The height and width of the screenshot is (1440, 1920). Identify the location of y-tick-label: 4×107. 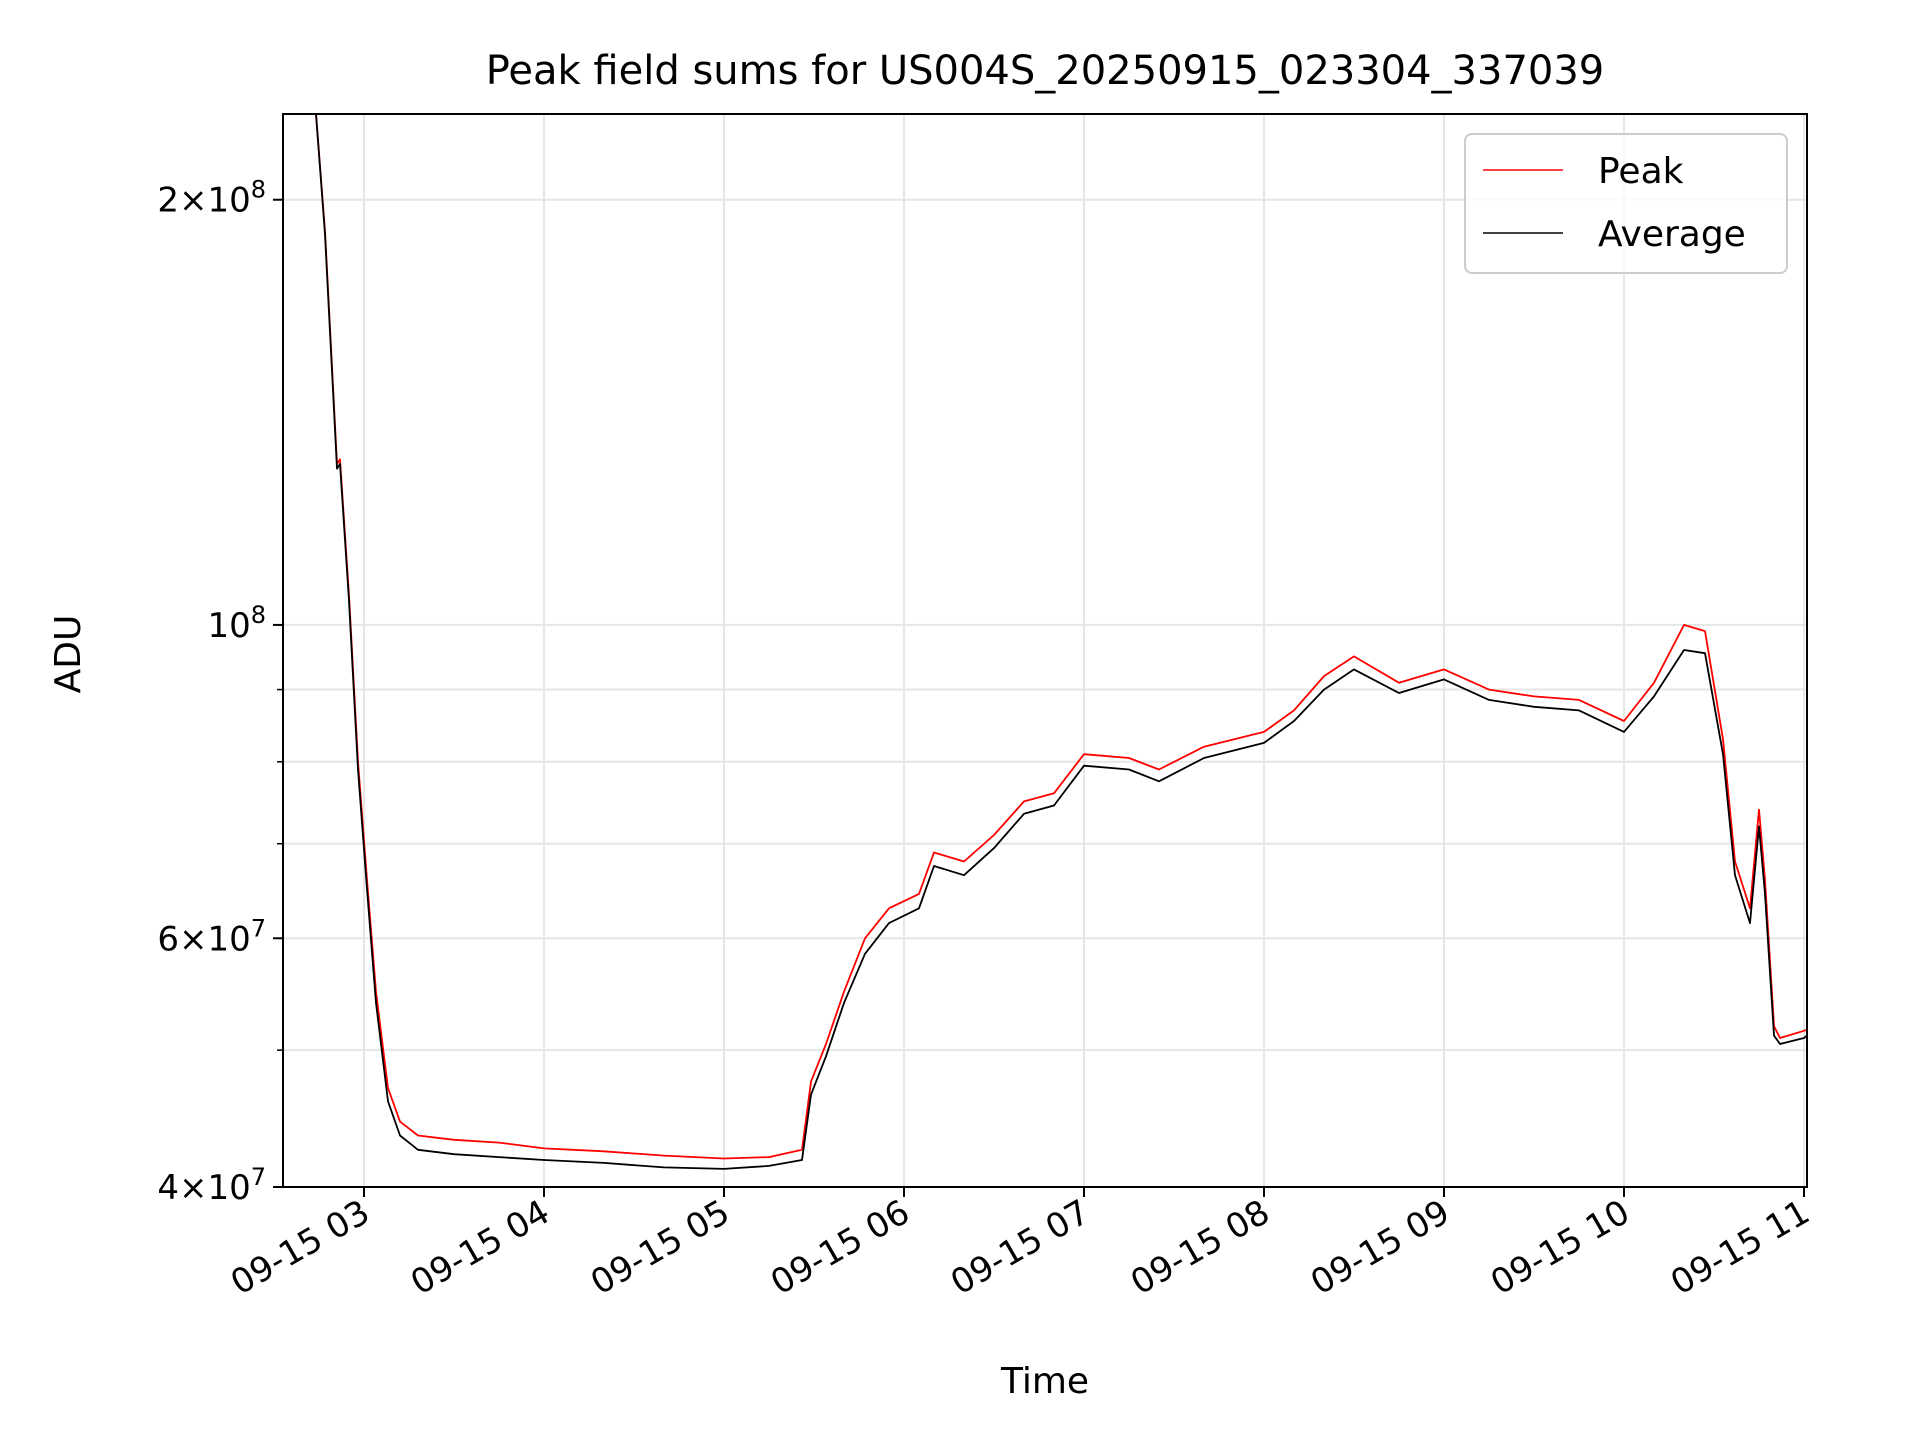
(211, 1185).